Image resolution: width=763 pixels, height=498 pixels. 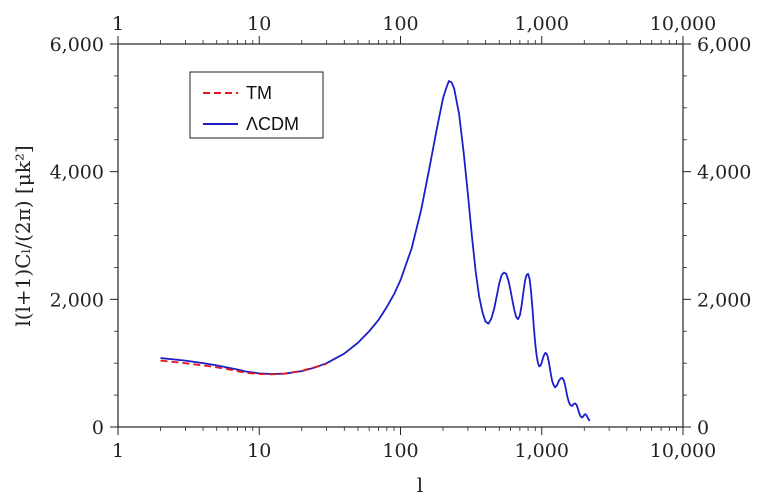 I want to click on y-tick-labels-left: 0 2,000 4,000 6,000, so click(x=77, y=236).